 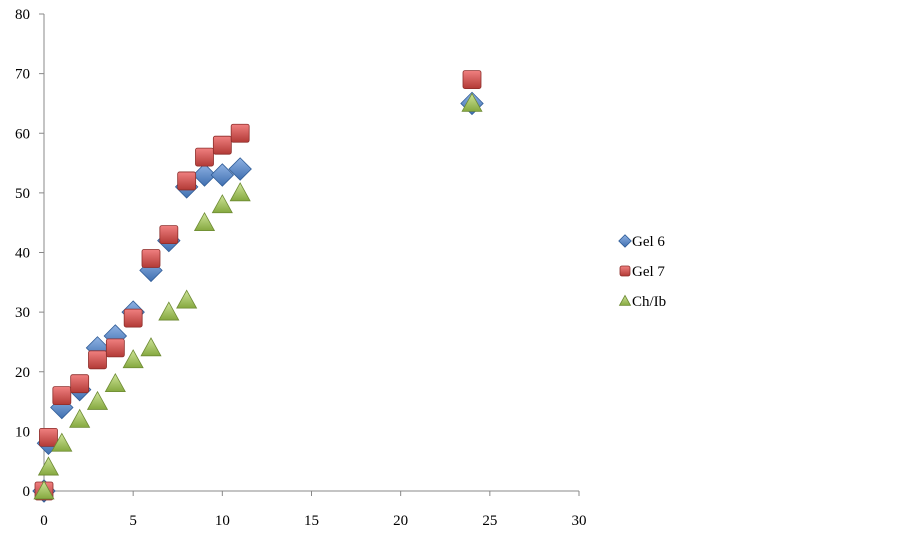 What do you see at coordinates (22, 194) in the screenshot?
I see `y-tick-label: 50` at bounding box center [22, 194].